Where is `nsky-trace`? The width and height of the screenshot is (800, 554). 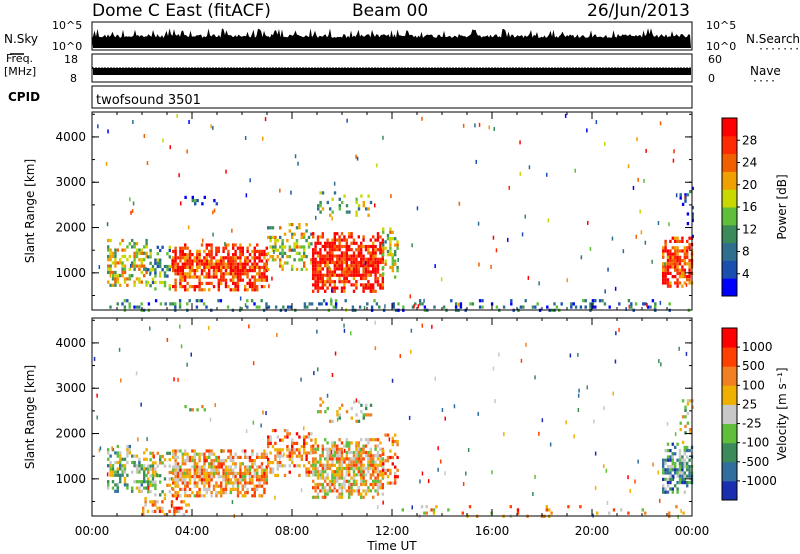 nsky-trace is located at coordinates (391, 38).